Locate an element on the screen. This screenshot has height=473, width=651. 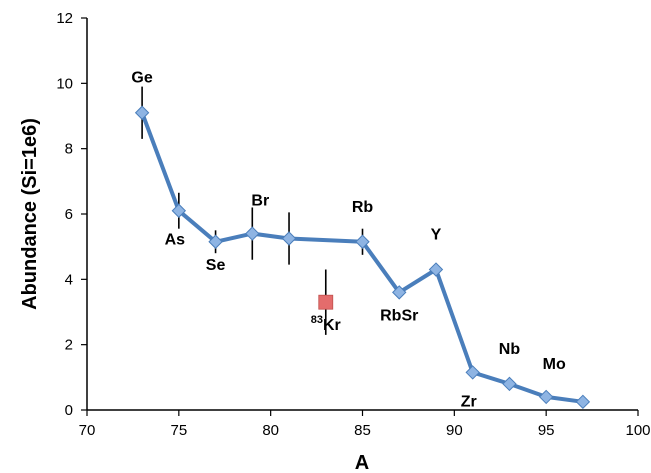
point-label: Rb is located at coordinates (363, 207).